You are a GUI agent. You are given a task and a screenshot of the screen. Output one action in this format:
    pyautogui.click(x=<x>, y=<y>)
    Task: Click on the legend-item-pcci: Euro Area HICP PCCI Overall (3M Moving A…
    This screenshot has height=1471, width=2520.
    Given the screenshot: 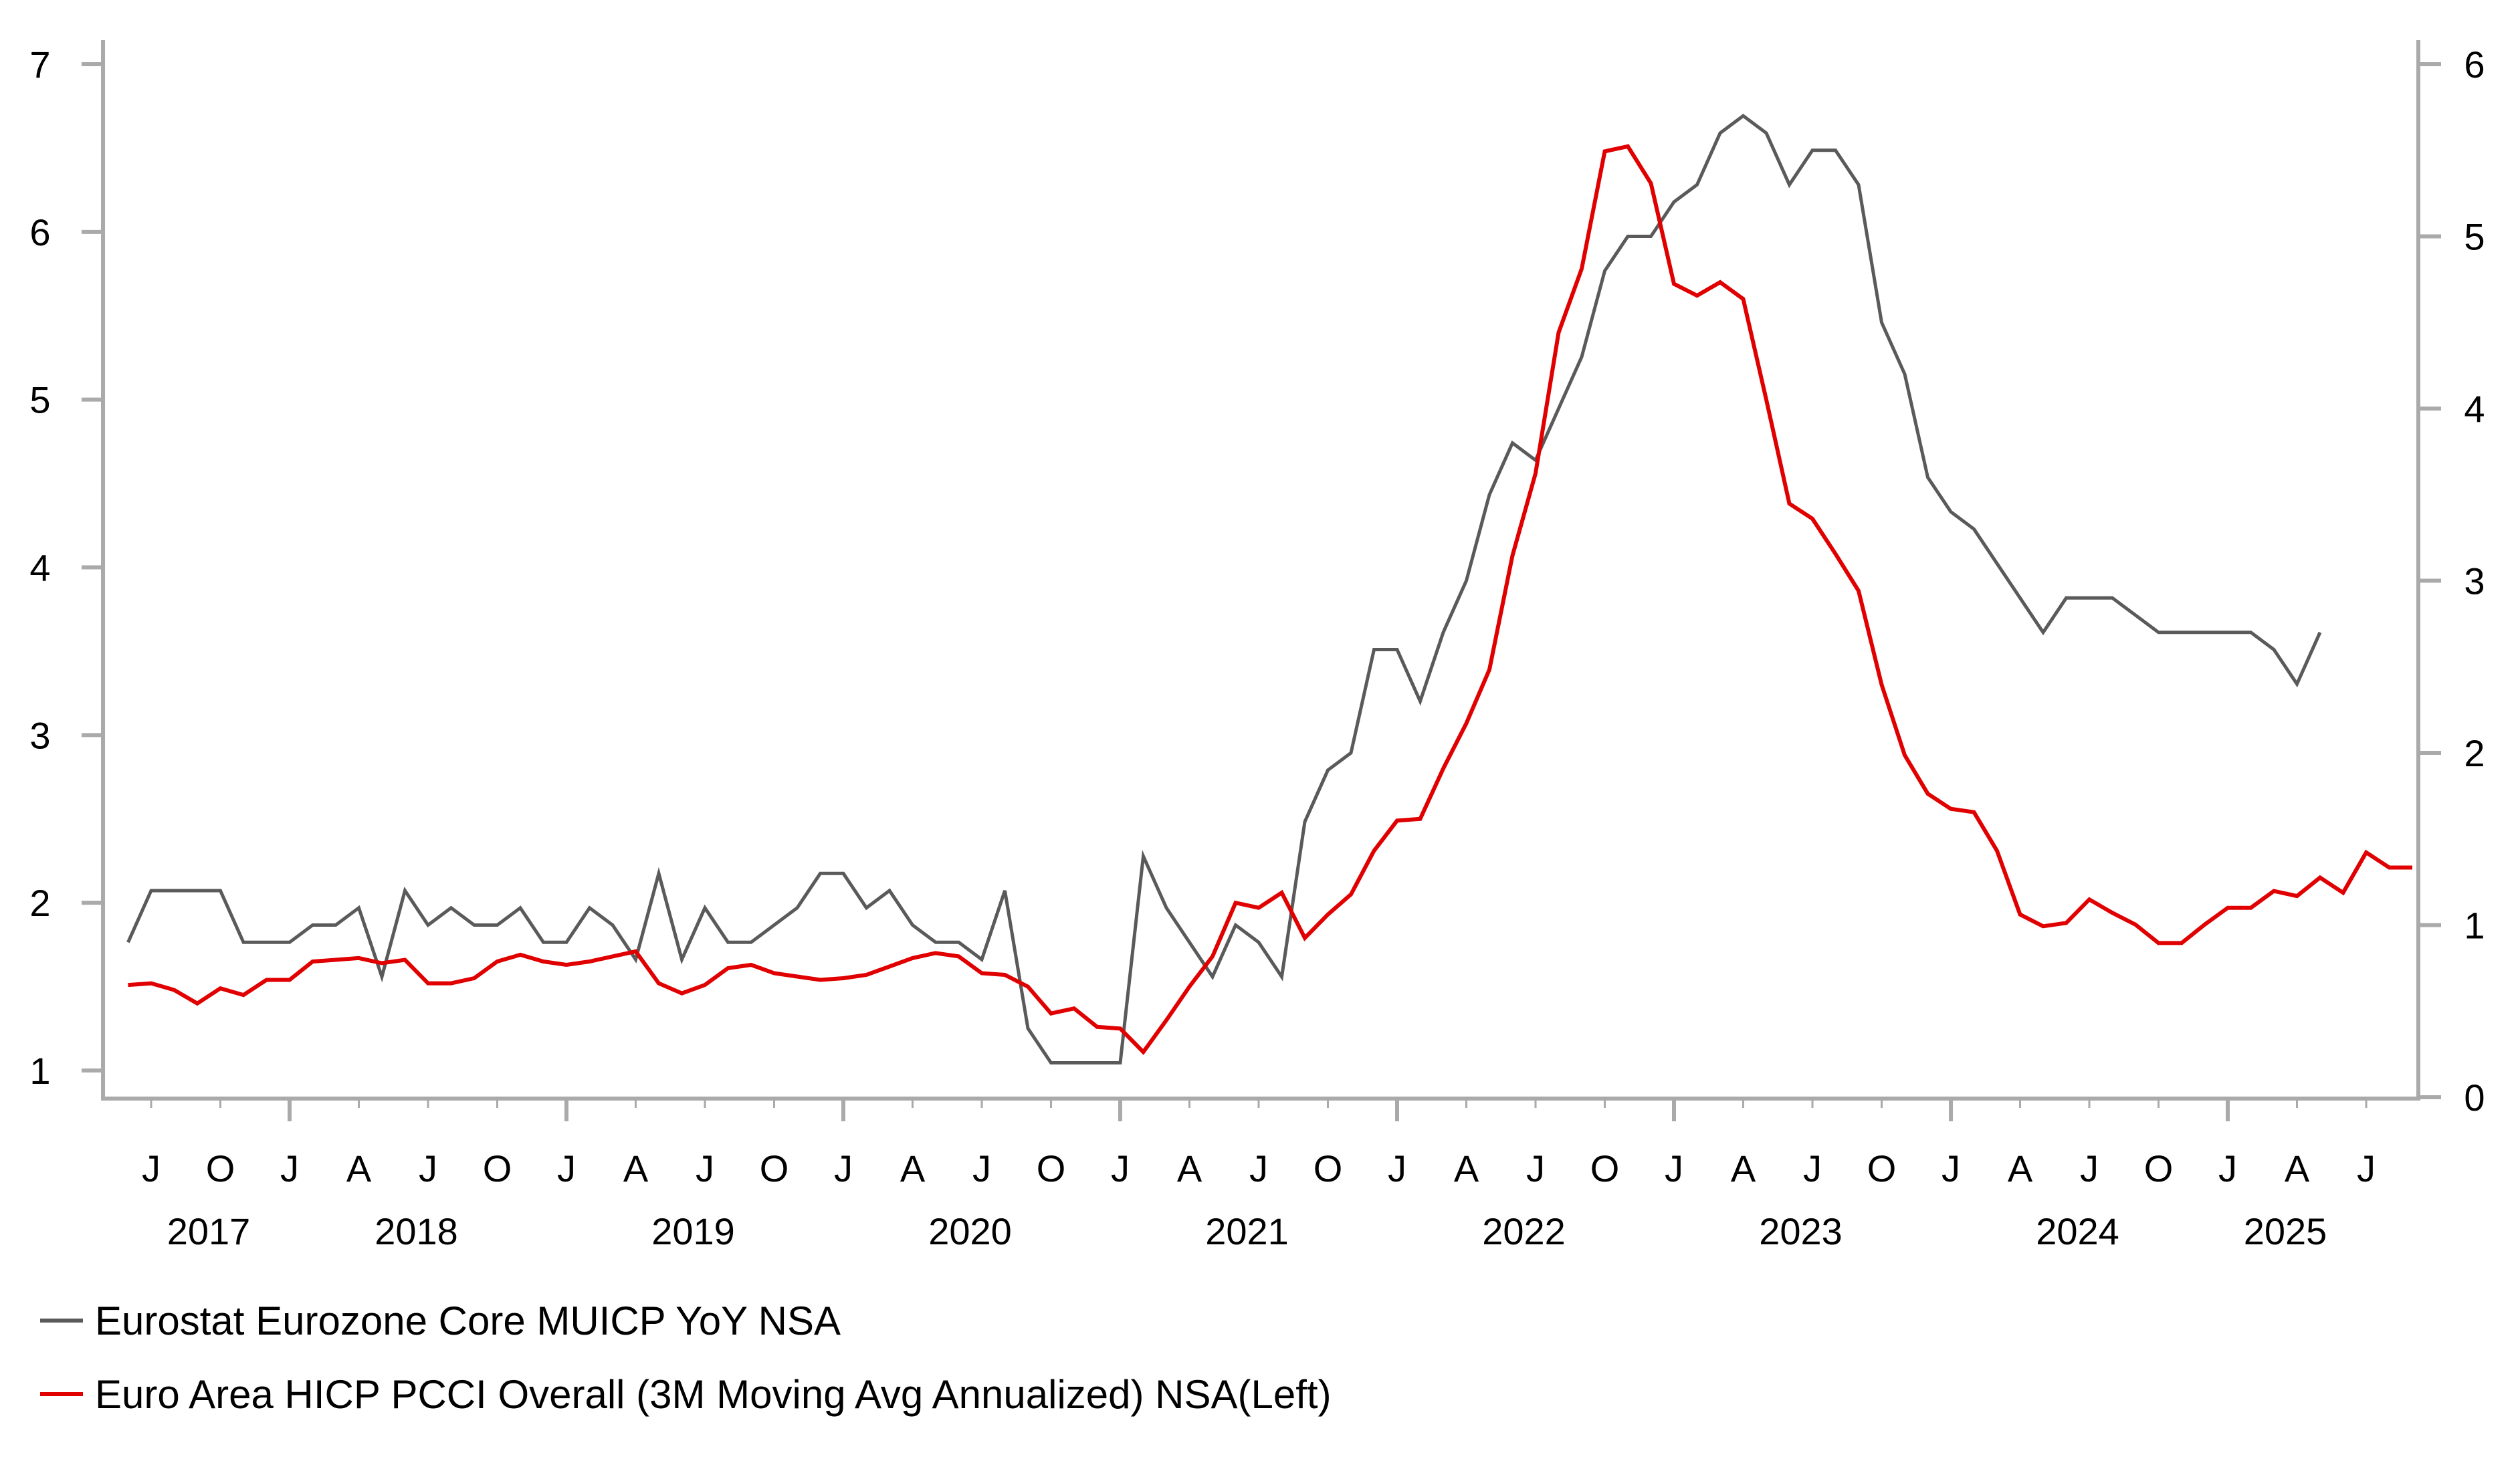 What is the action you would take?
    pyautogui.click(x=686, y=1394)
    